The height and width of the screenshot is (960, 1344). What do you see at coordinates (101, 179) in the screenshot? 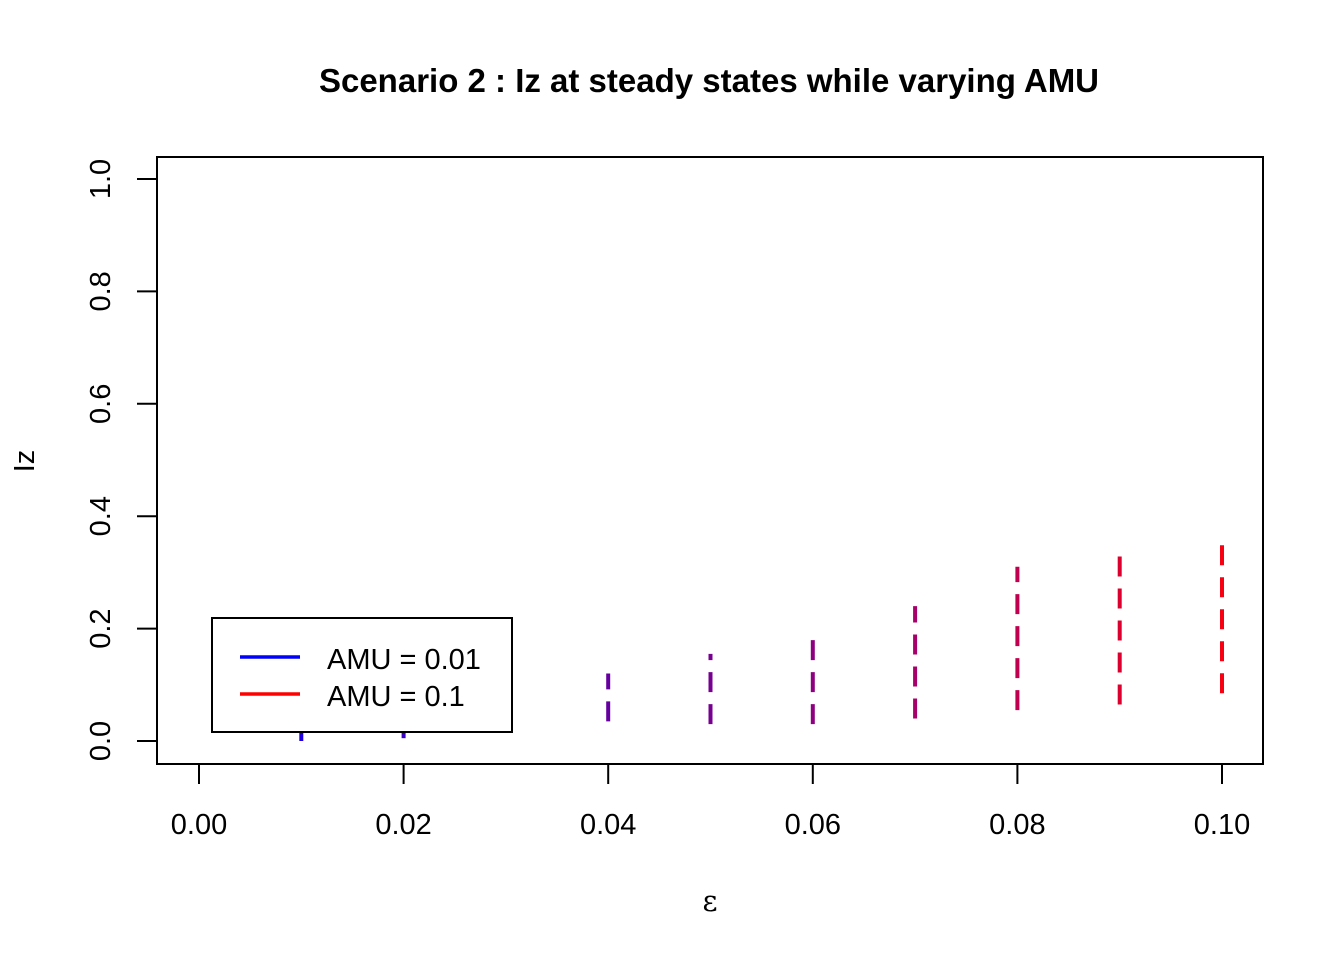
I see `y-tick-label: 1.0` at bounding box center [101, 179].